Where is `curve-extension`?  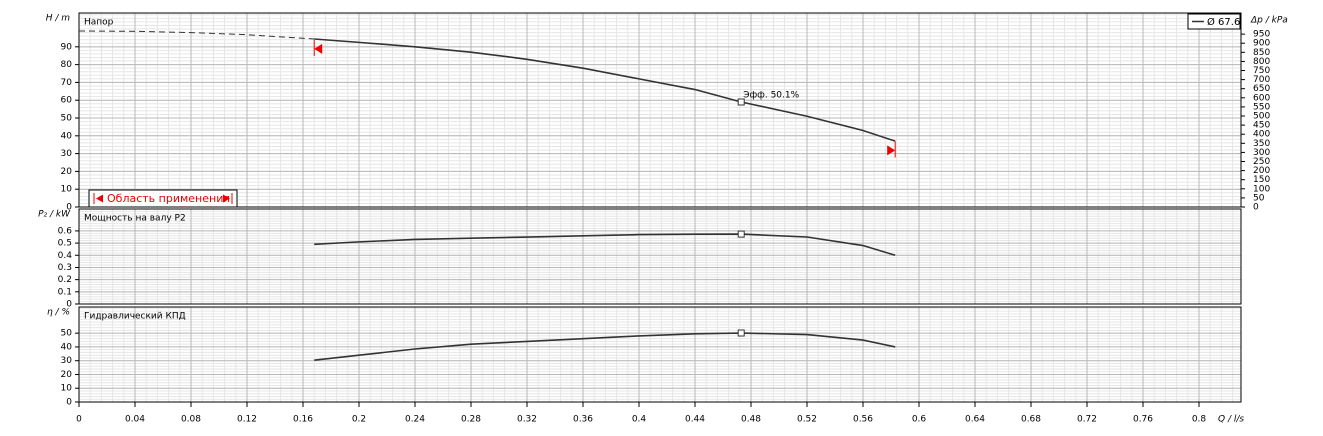 curve-extension is located at coordinates (196, 35).